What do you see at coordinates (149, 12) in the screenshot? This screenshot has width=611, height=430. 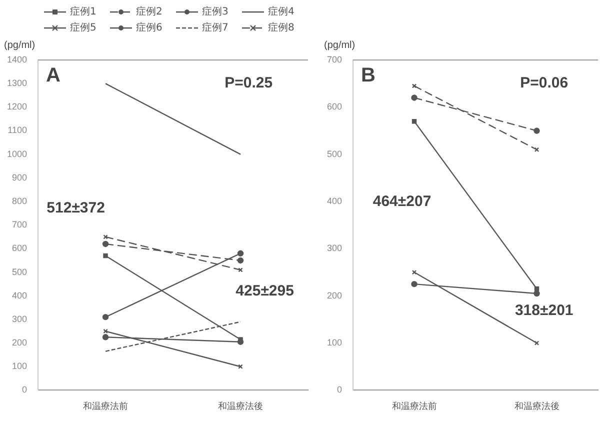 I see `legend-label: 症例2` at bounding box center [149, 12].